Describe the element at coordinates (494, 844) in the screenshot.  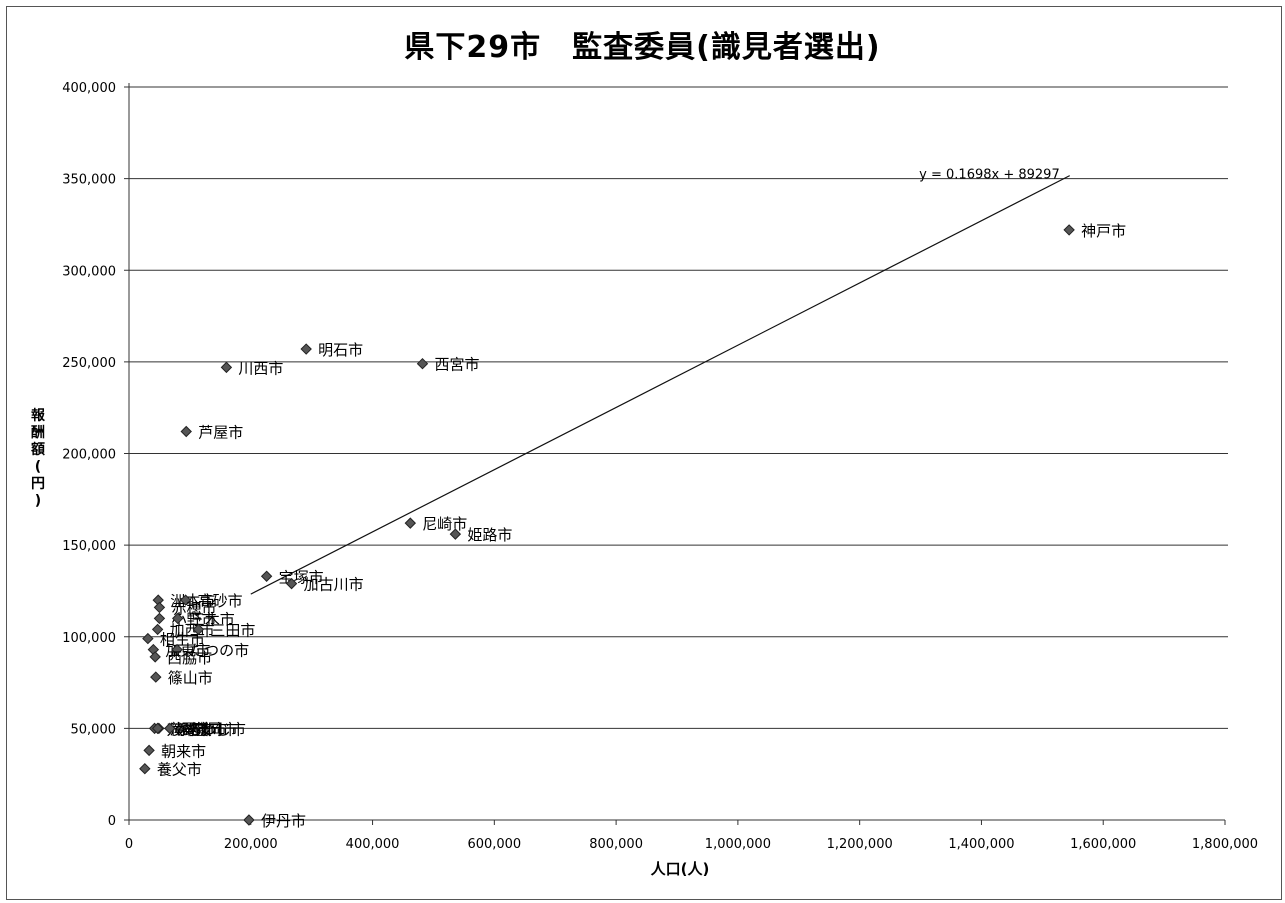
I see `x-tick-label-3: 600,000` at that location.